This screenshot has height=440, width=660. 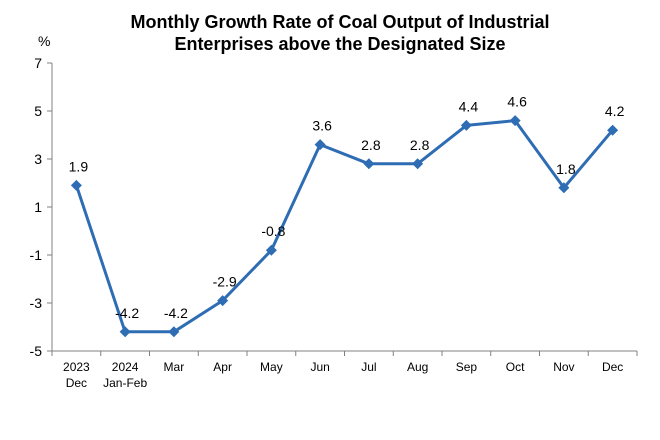 I want to click on data-label: 4.4, so click(x=469, y=106).